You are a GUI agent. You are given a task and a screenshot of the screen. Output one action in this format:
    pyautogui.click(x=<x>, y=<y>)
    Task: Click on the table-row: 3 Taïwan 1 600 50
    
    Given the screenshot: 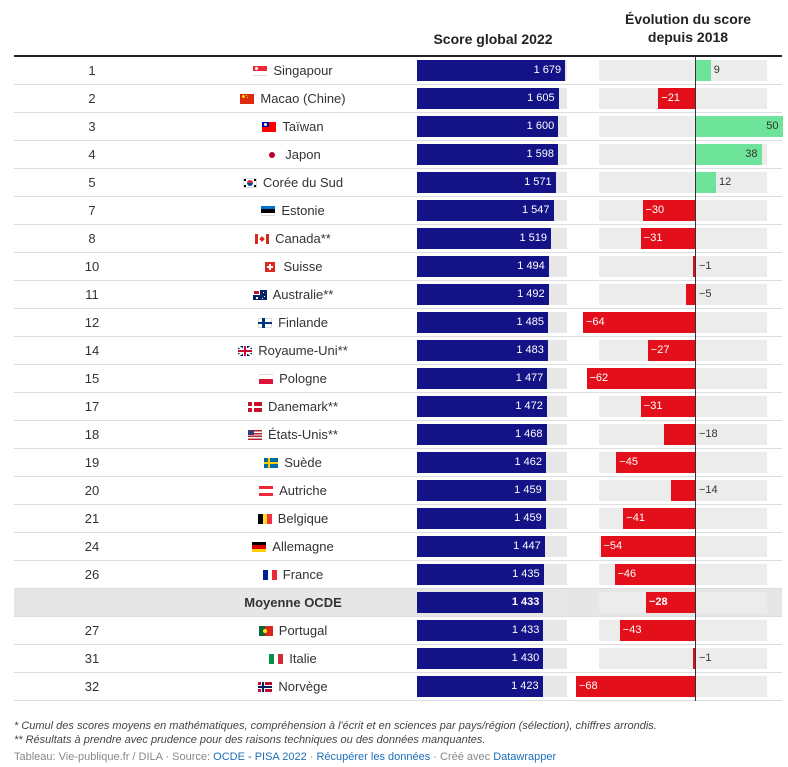 What is the action you would take?
    pyautogui.click(x=398, y=127)
    